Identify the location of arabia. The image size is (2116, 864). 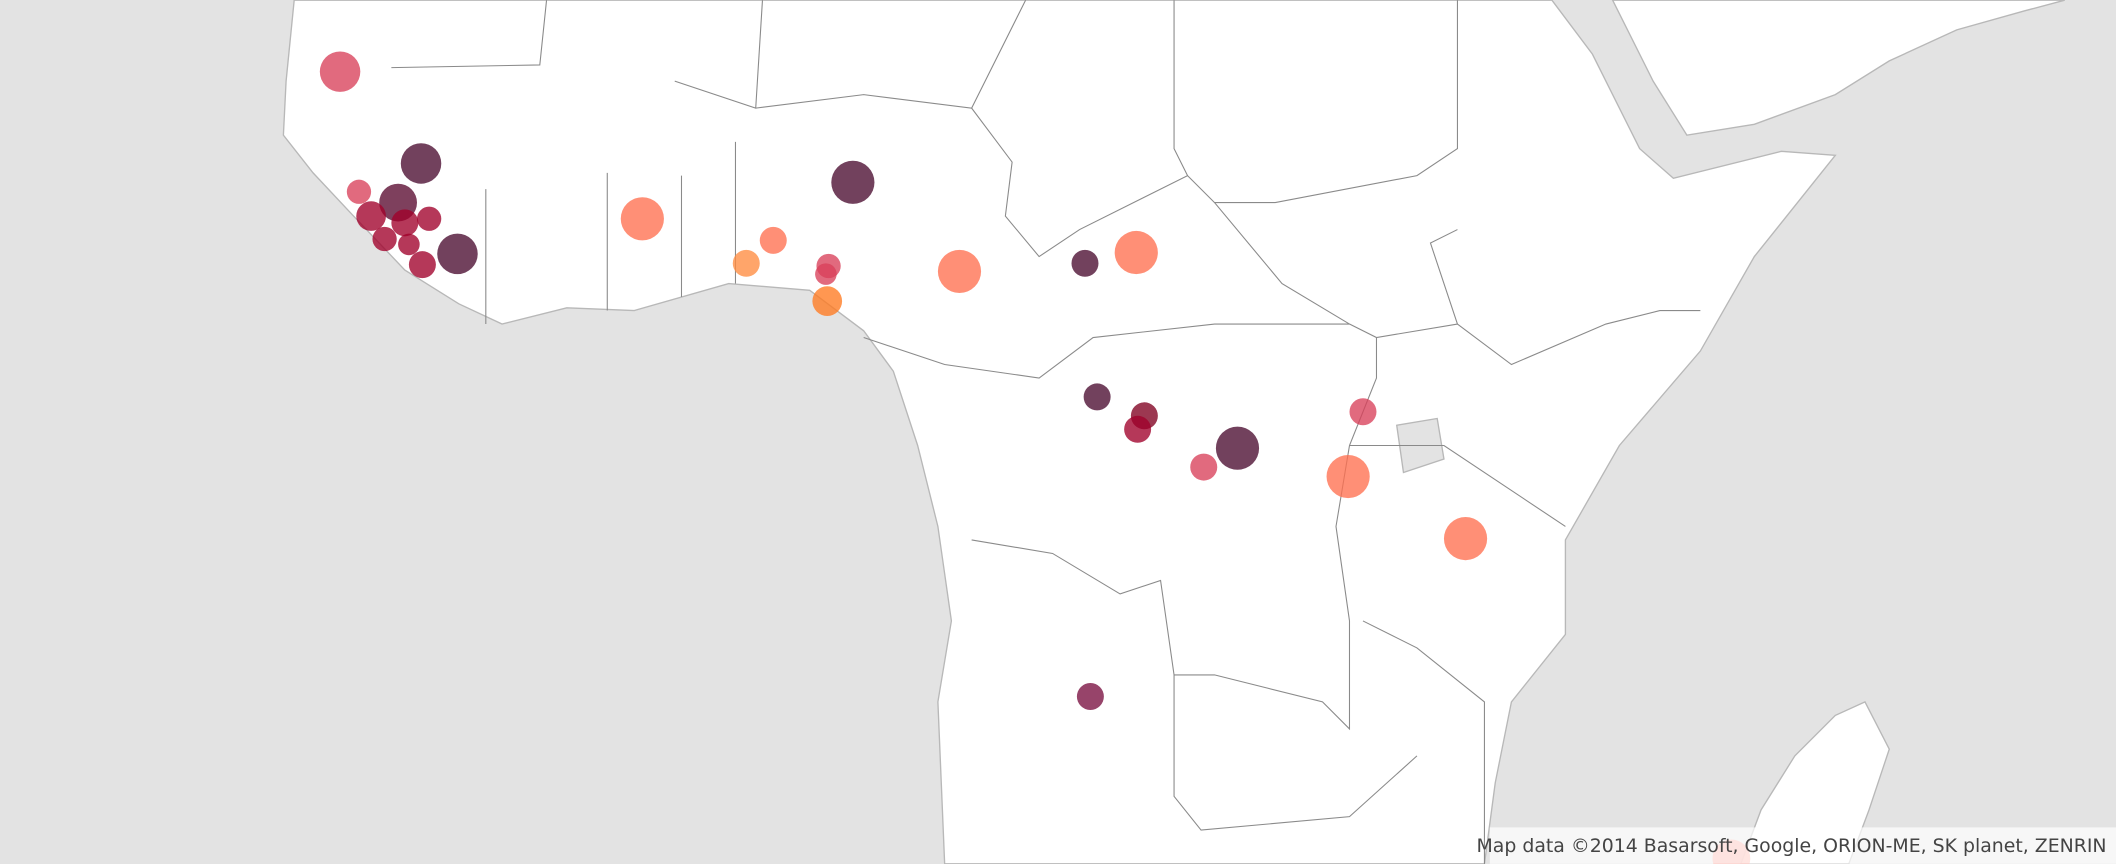
(1838, 68).